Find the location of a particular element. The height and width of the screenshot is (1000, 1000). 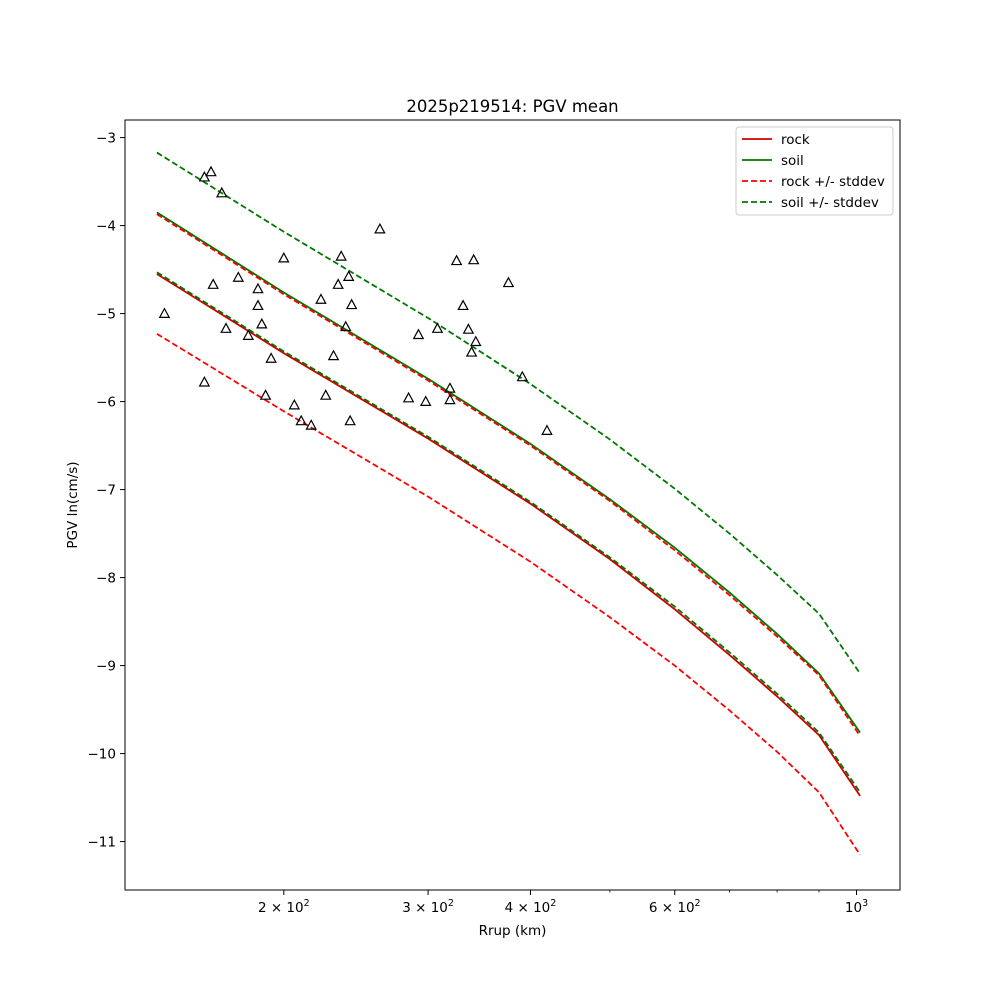

x-axis-label: Rrup (km) is located at coordinates (513, 931).